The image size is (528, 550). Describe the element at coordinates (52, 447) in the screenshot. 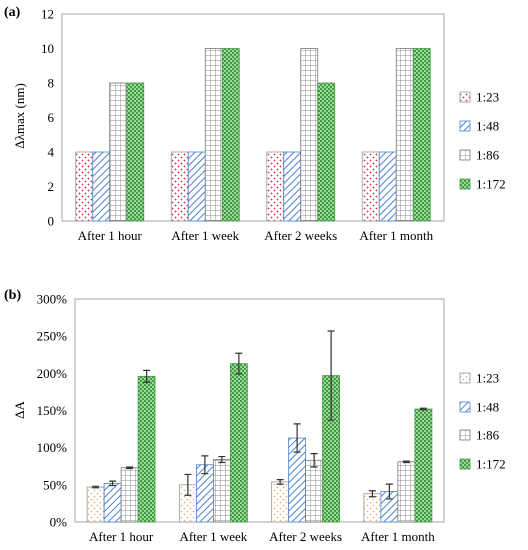

I see `y-tick-label: 100%` at that location.